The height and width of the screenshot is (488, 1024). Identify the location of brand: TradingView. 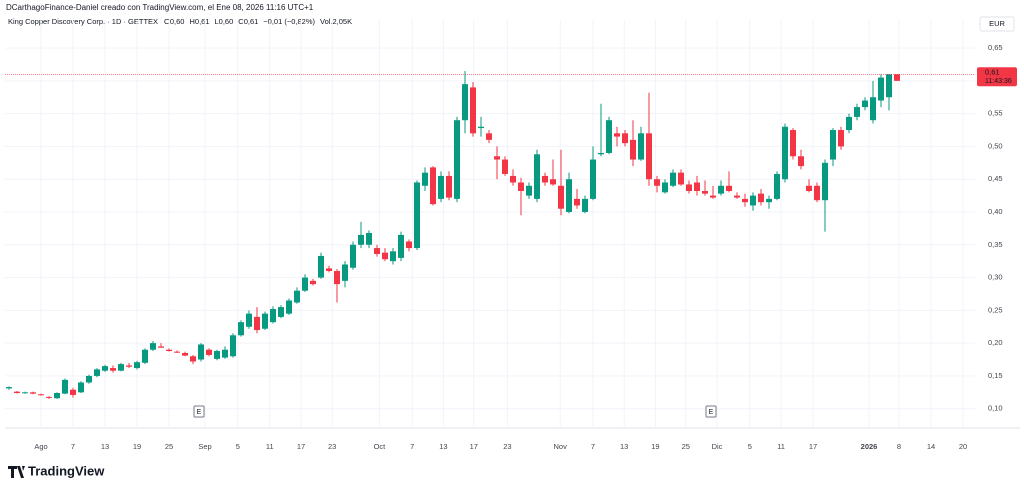
(66, 470).